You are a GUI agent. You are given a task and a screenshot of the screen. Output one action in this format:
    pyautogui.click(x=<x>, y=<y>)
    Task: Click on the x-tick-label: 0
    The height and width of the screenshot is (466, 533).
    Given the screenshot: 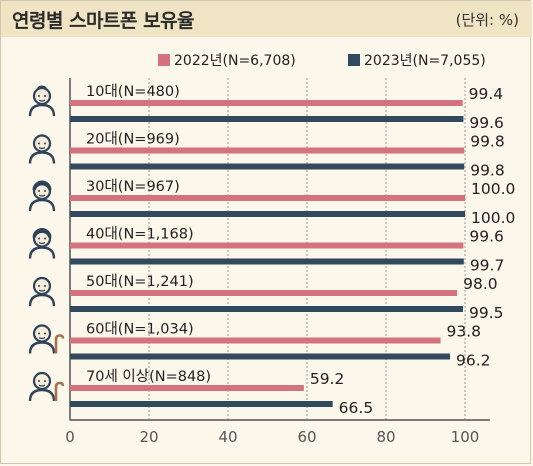 What is the action you would take?
    pyautogui.click(x=70, y=437)
    